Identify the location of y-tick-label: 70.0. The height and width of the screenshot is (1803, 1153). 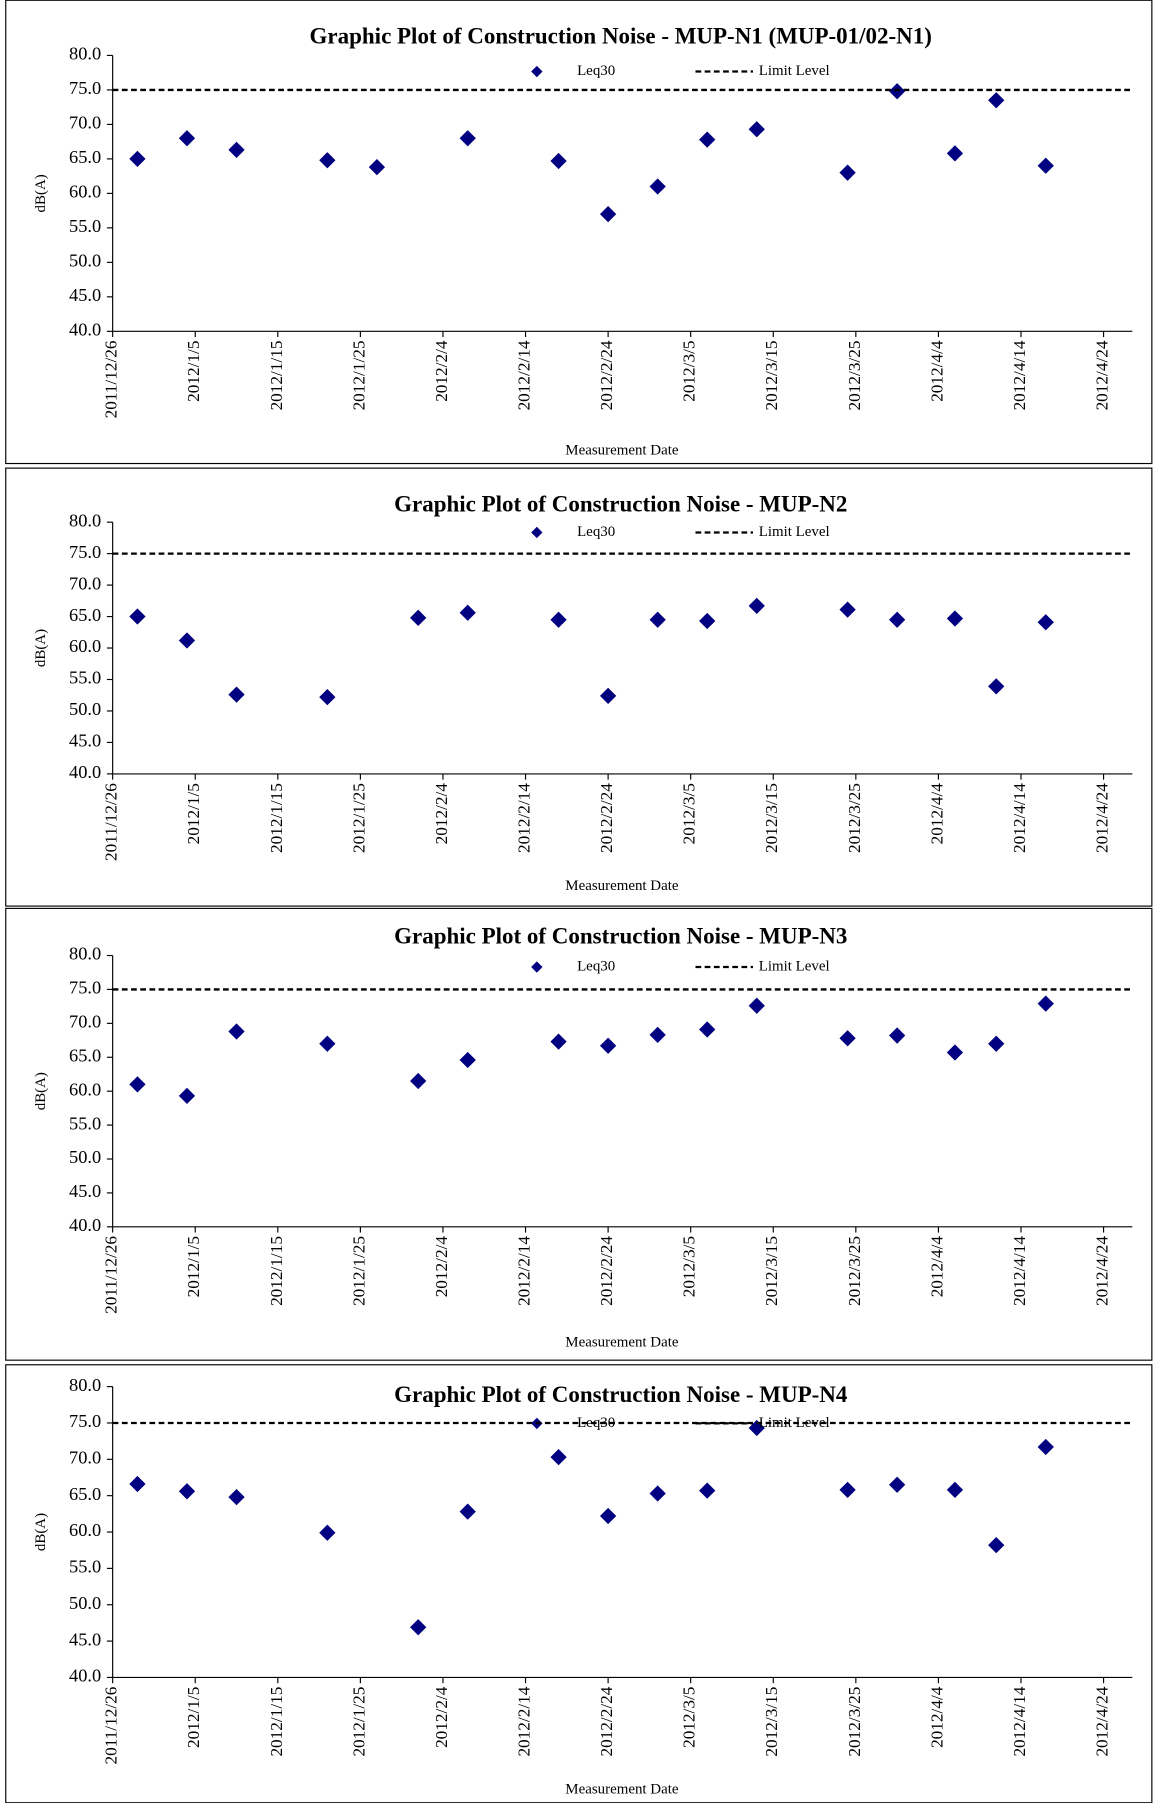
(85, 123).